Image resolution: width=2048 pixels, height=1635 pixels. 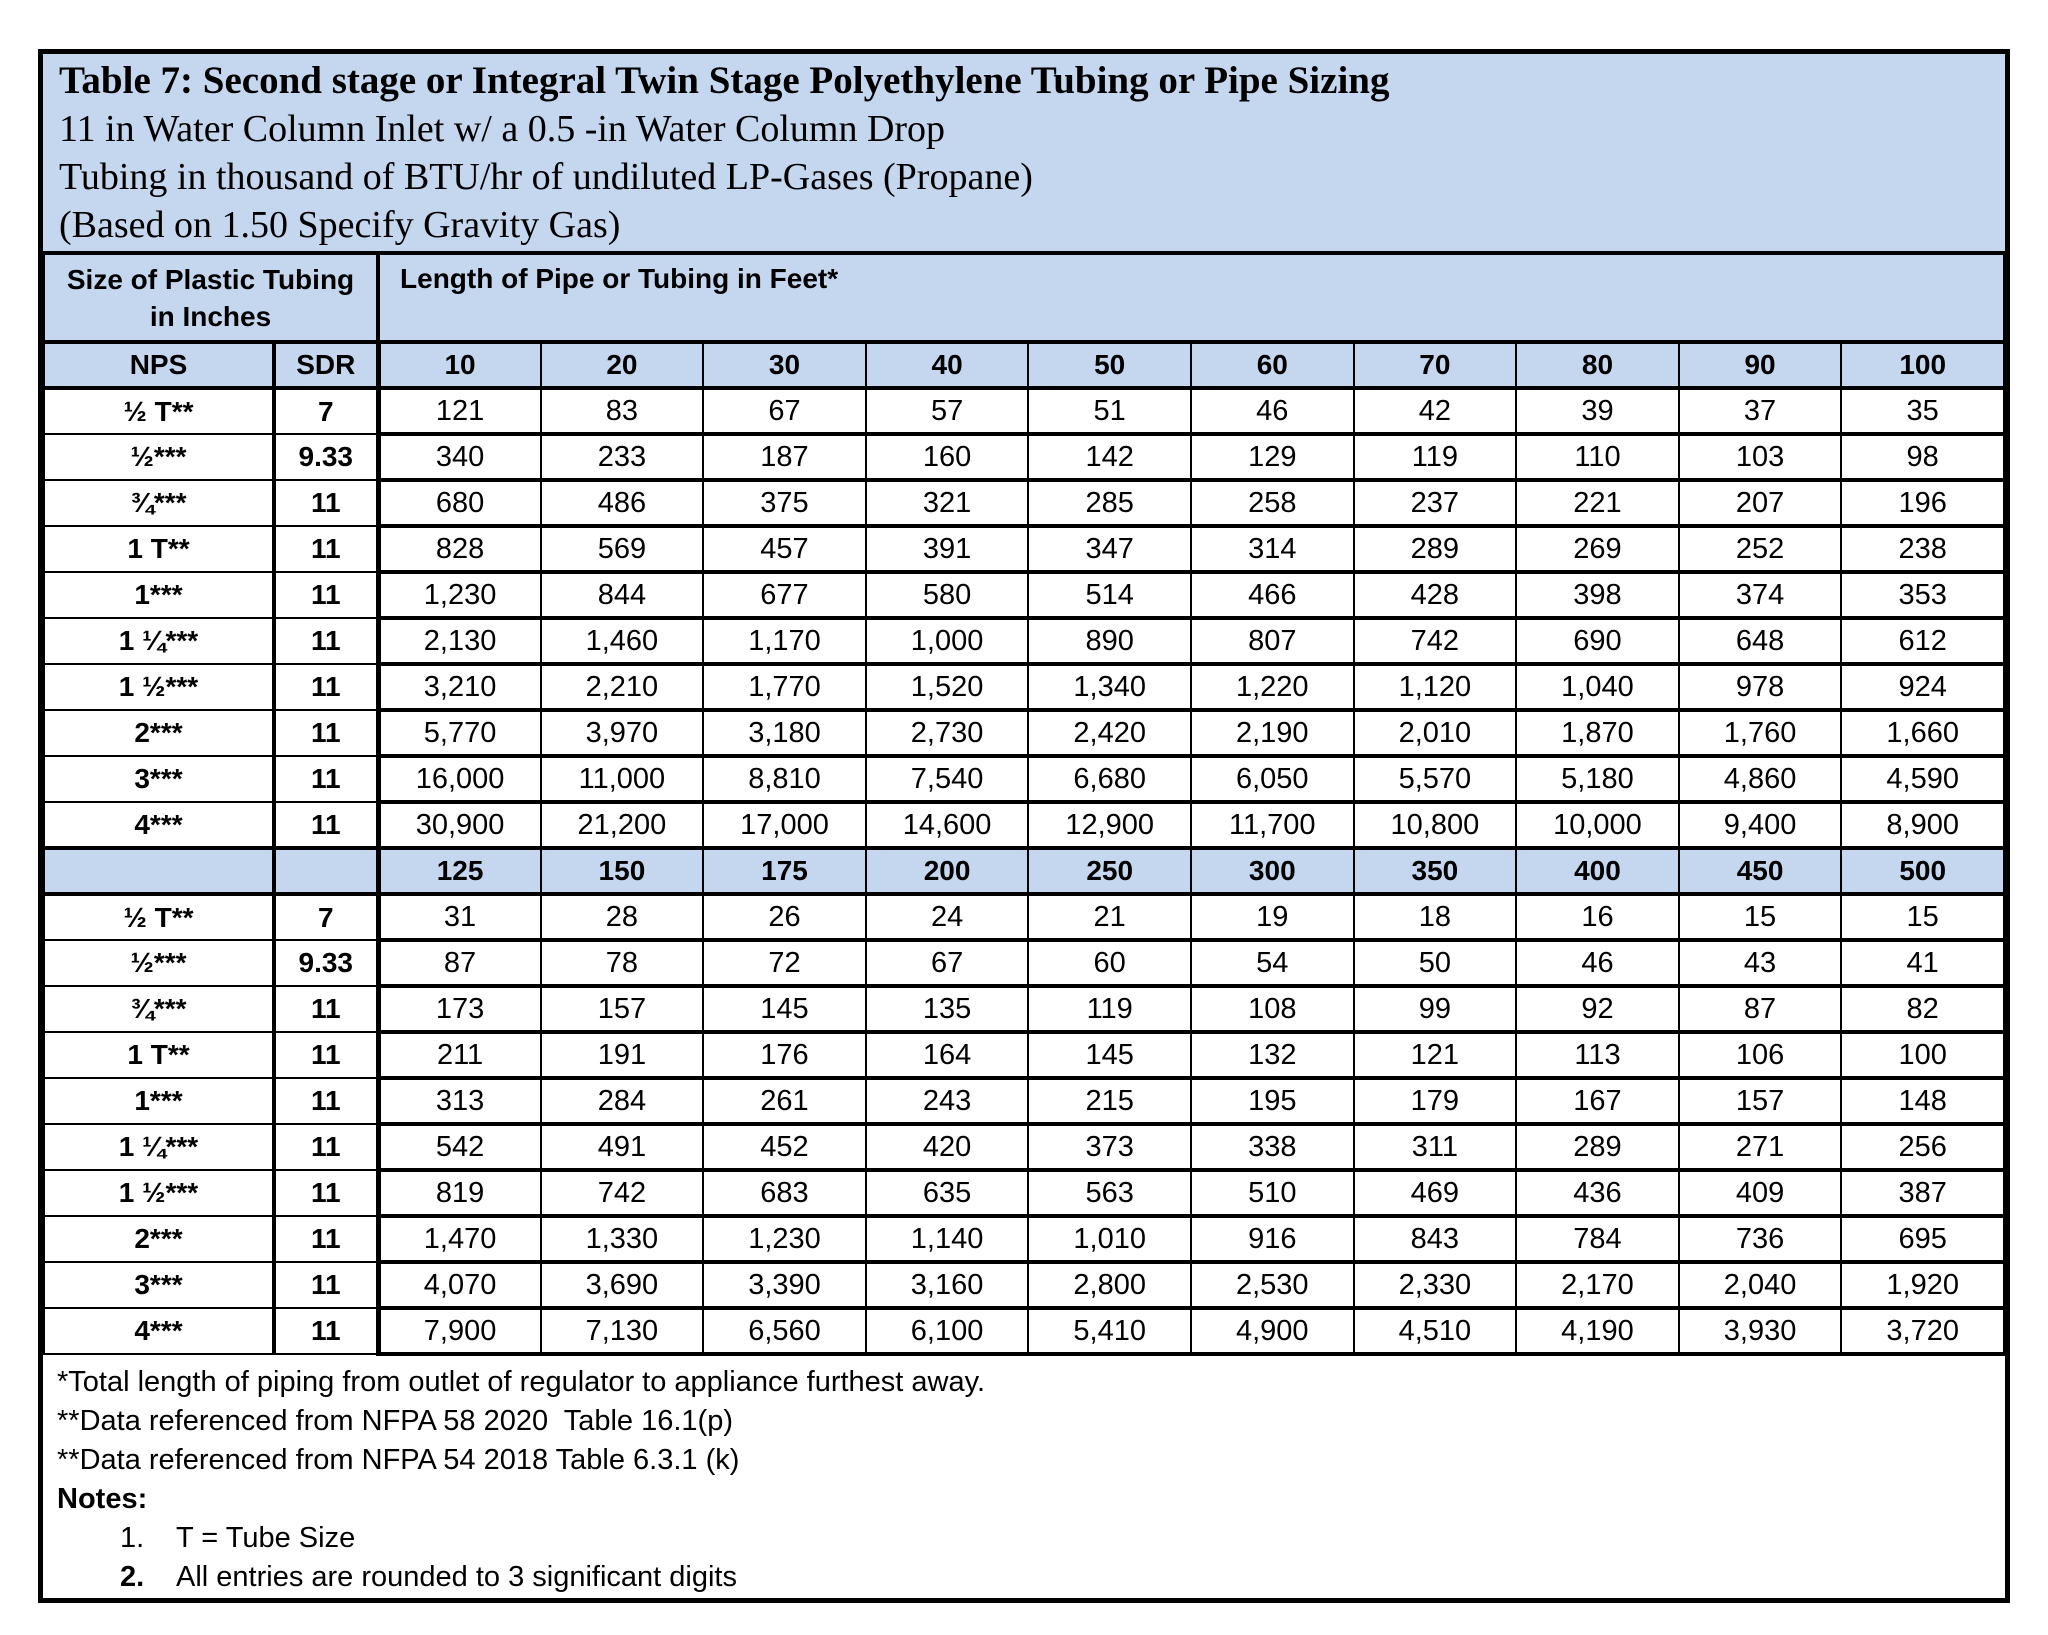 What do you see at coordinates (1435, 595) in the screenshot?
I see `capacity-value-cell: 428` at bounding box center [1435, 595].